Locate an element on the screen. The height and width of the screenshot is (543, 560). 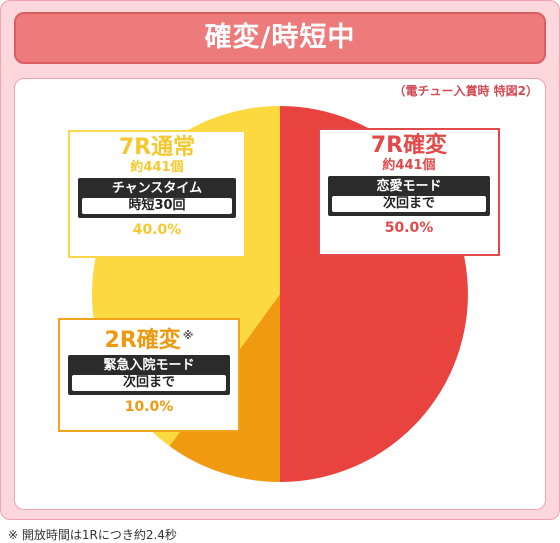
slice-name: 7R確変 is located at coordinates (409, 145).